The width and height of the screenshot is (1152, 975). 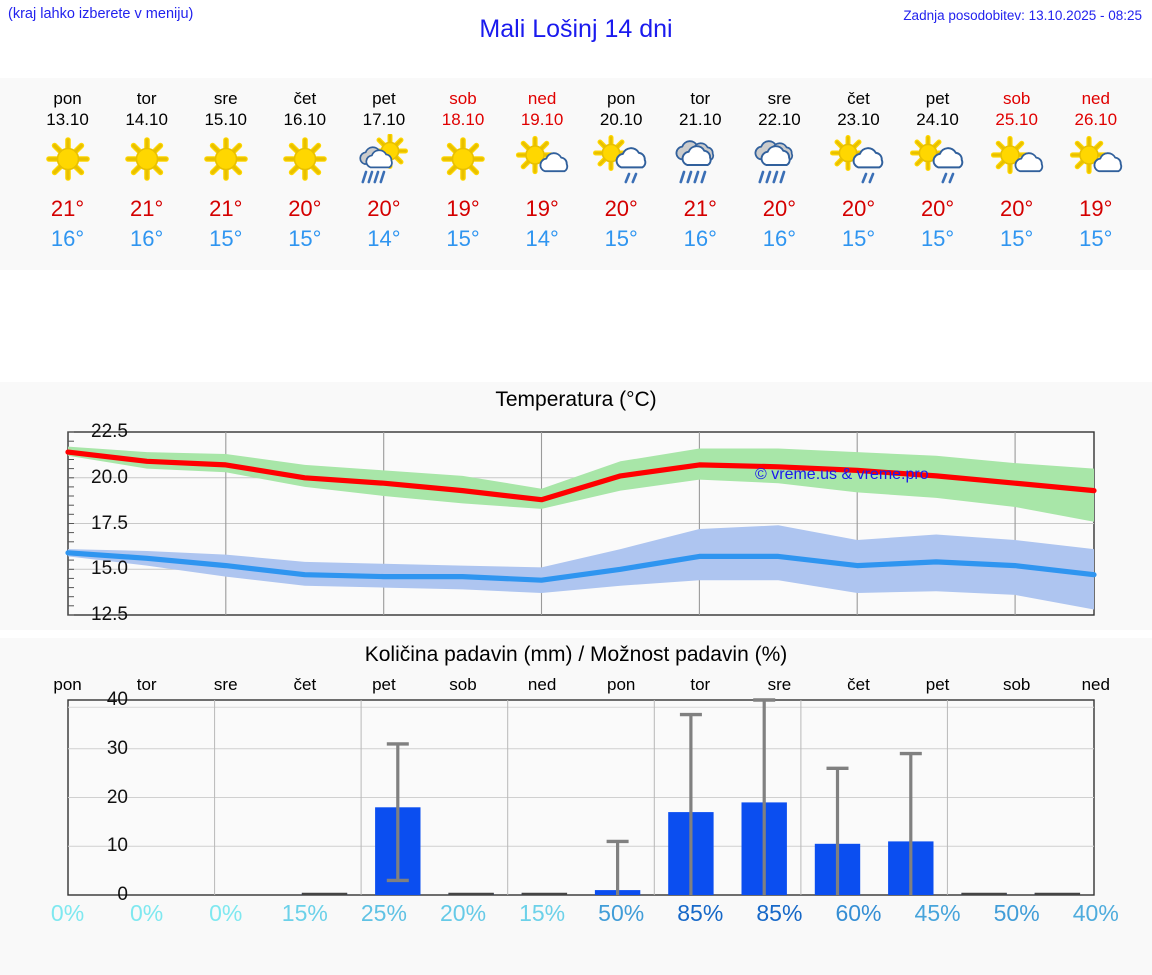 I want to click on day-column-20.10: pon 20.10 20° 15°, so click(x=621, y=174).